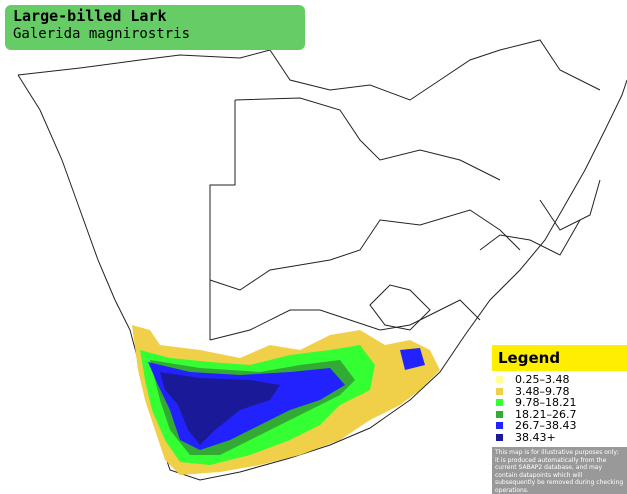 The width and height of the screenshot is (627, 494). I want to click on legend-item: 26.7–38.43, so click(561, 426).